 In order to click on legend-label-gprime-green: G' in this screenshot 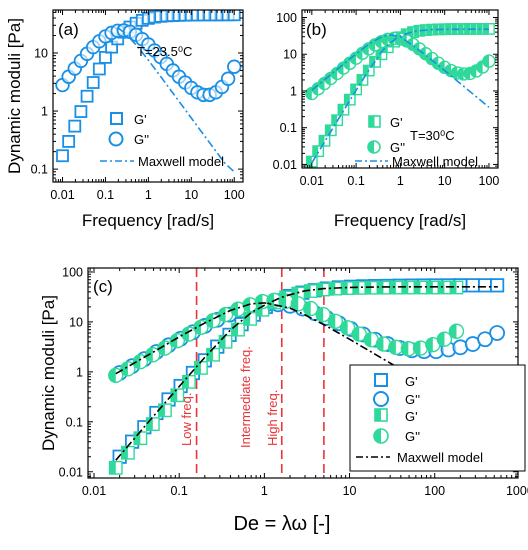, I will do `click(411, 416)`.